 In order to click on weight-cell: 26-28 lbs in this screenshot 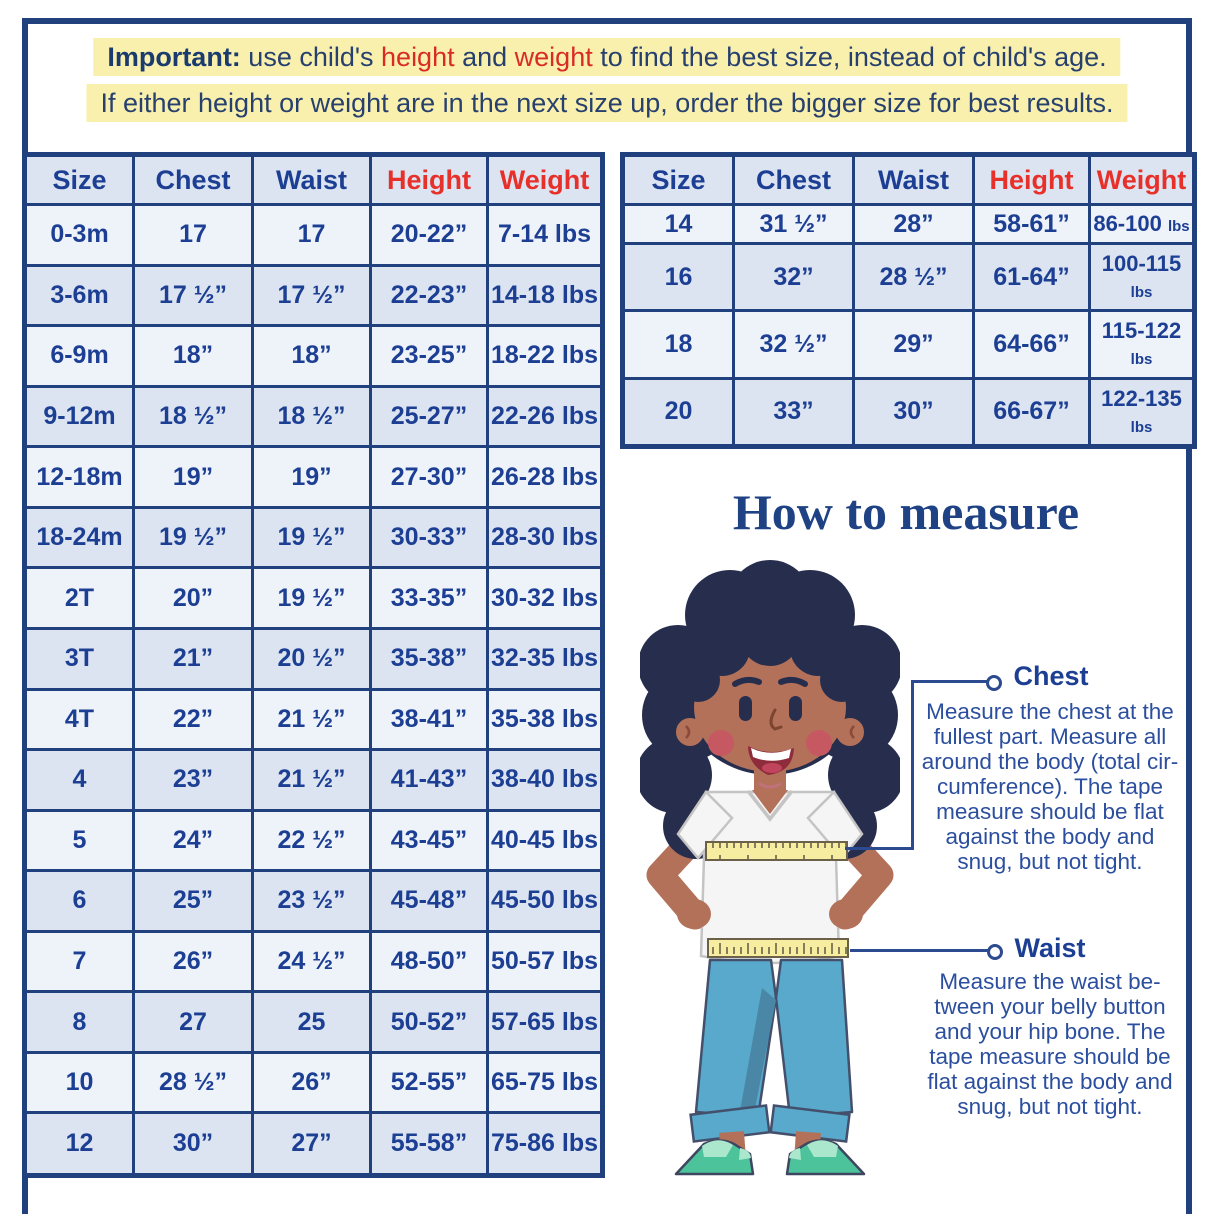, I will do `click(545, 477)`.